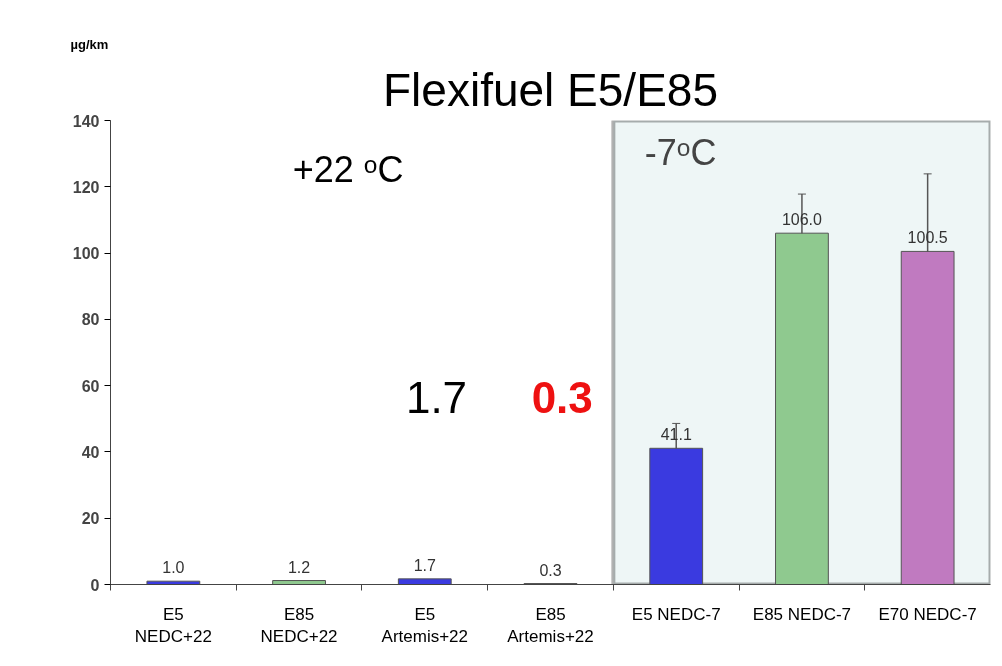 This screenshot has width=1002, height=666. What do you see at coordinates (299, 567) in the screenshot?
I see `data-label: 1.2` at bounding box center [299, 567].